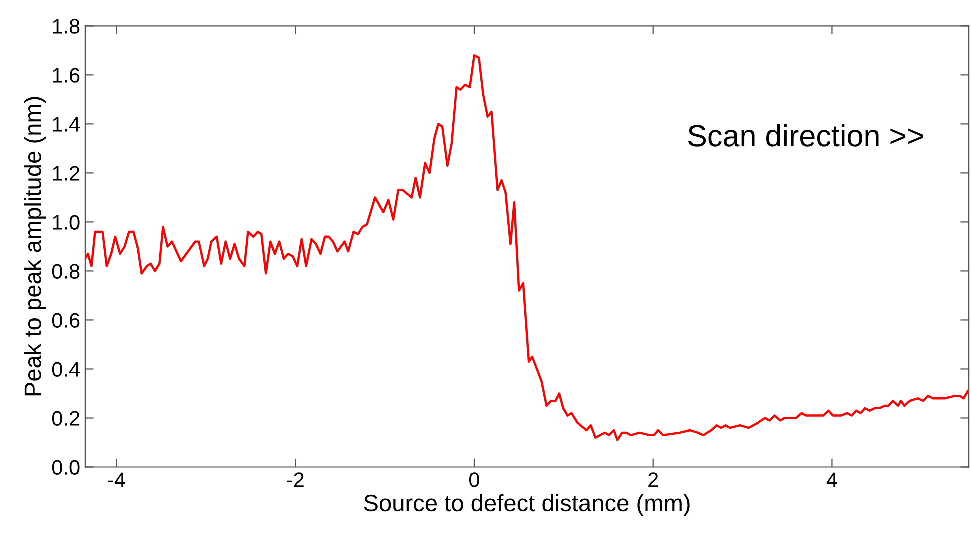  What do you see at coordinates (66, 173) in the screenshot?
I see `y-tick-label: 1.2` at bounding box center [66, 173].